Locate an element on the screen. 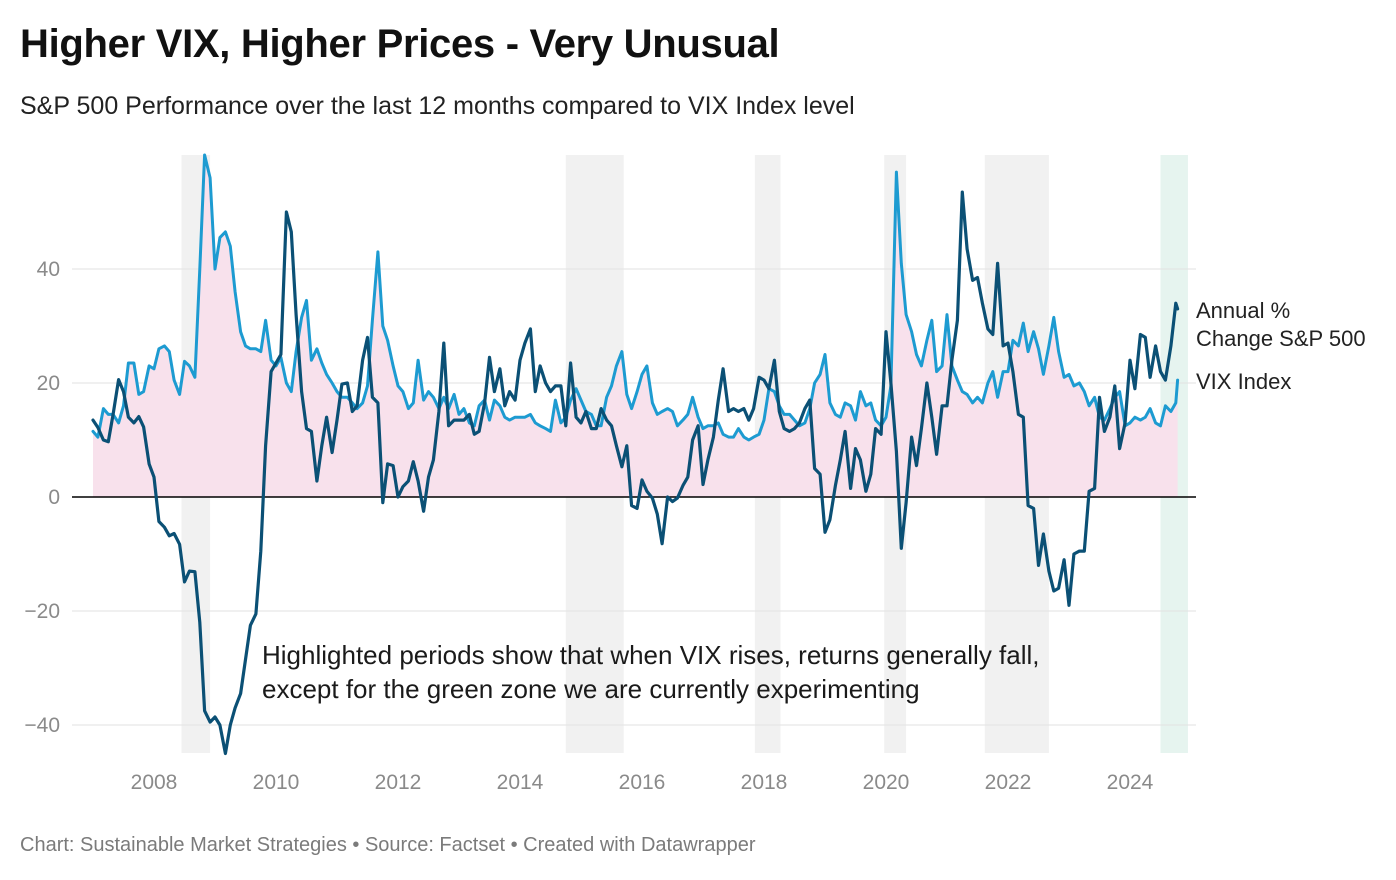  x-tick-label: 2012 is located at coordinates (398, 782).